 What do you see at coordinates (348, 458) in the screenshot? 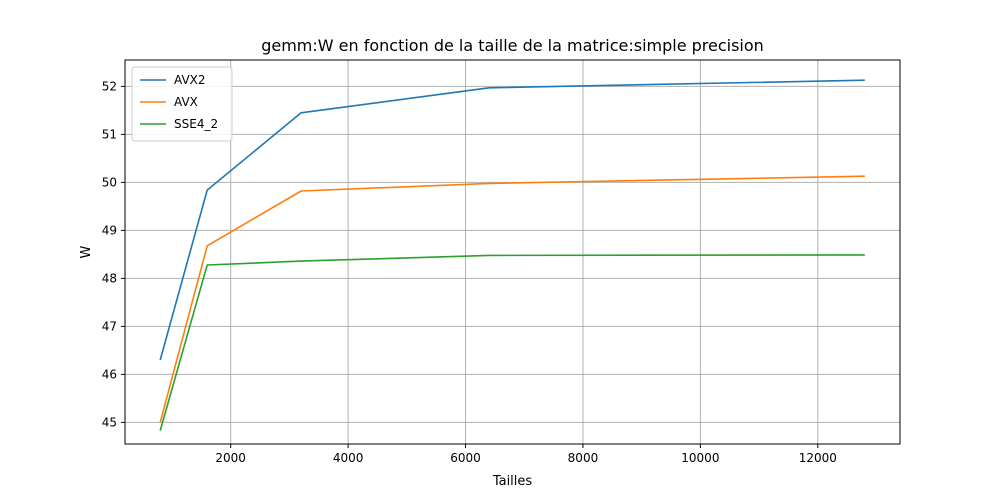
I see `x-tick-label: 4000` at bounding box center [348, 458].